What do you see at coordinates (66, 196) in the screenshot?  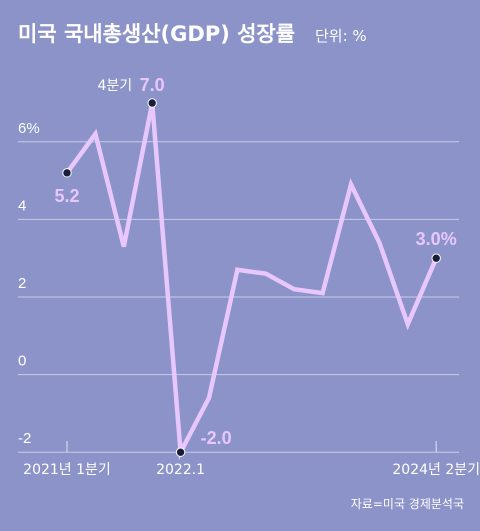 I see `data-label: 5.2` at bounding box center [66, 196].